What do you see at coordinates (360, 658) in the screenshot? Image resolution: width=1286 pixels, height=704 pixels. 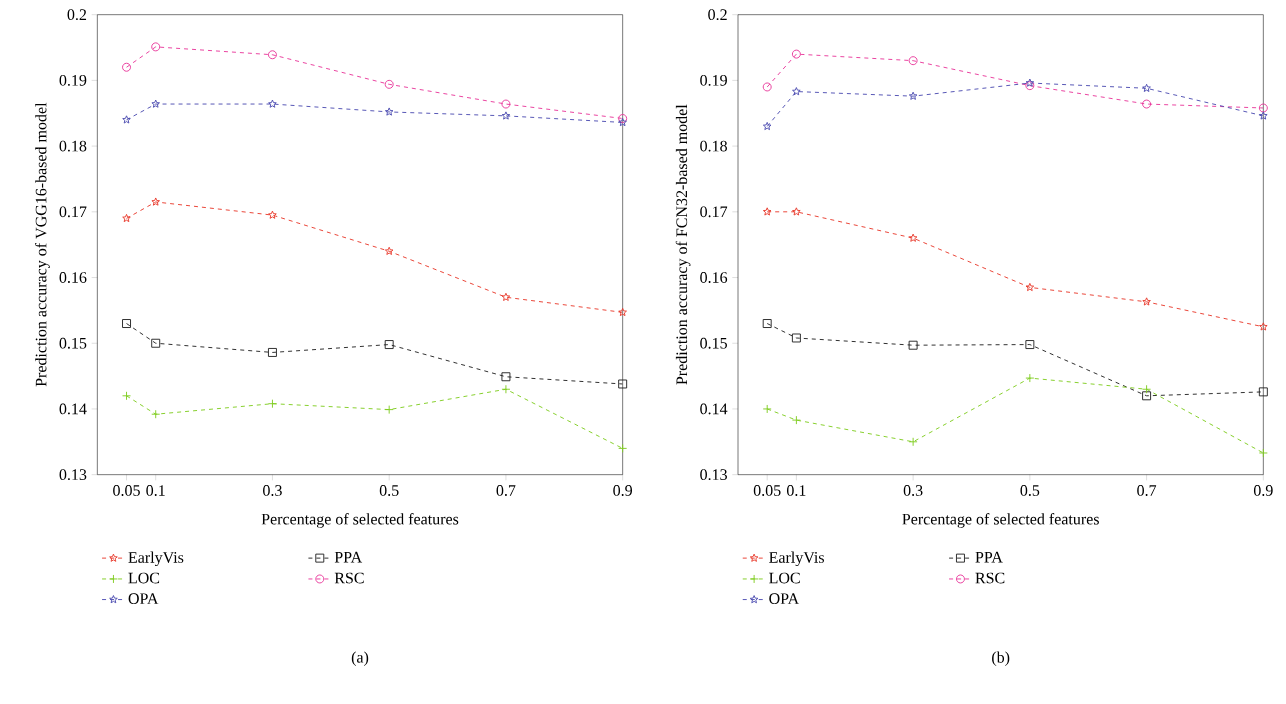 I see `text: (a)` at bounding box center [360, 658].